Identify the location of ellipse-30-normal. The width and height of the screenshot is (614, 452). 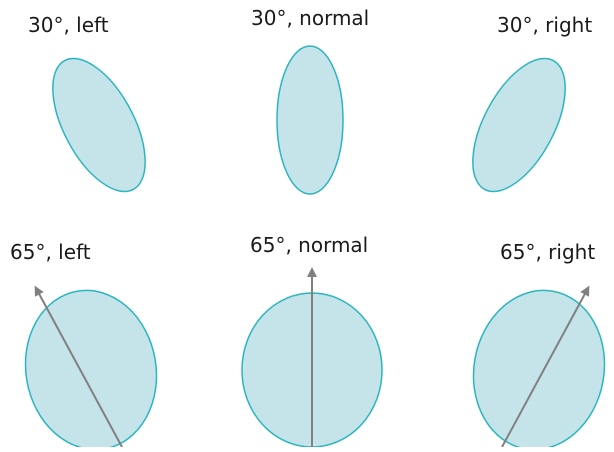
(310, 120).